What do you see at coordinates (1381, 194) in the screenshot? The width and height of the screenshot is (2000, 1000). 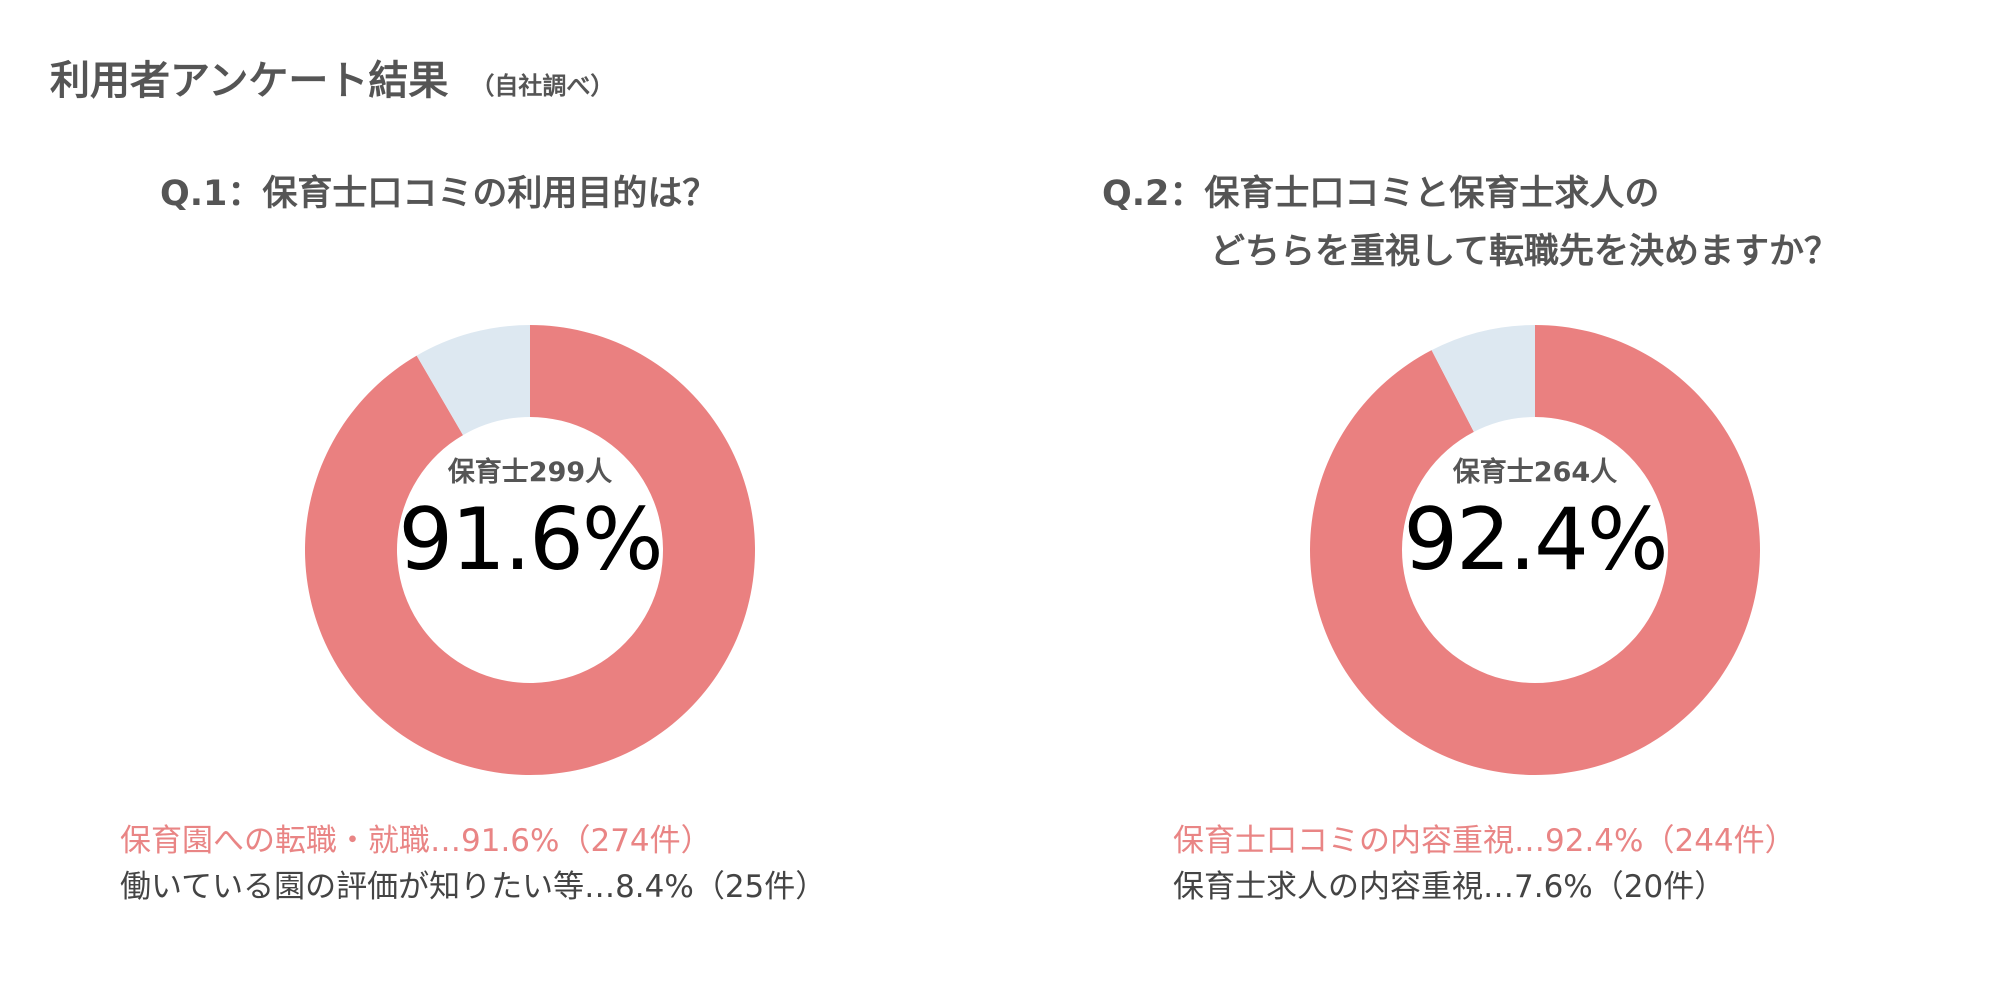 I see `chart2-title-line1: Q.2：保育士口コミと保育士求人の` at bounding box center [1381, 194].